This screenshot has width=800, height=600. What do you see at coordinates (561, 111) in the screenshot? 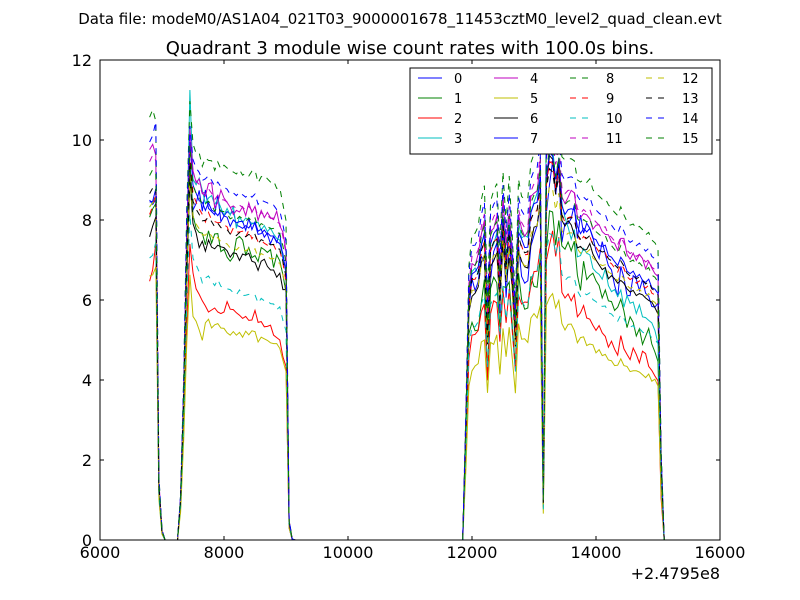
I see `legend-box` at bounding box center [561, 111].